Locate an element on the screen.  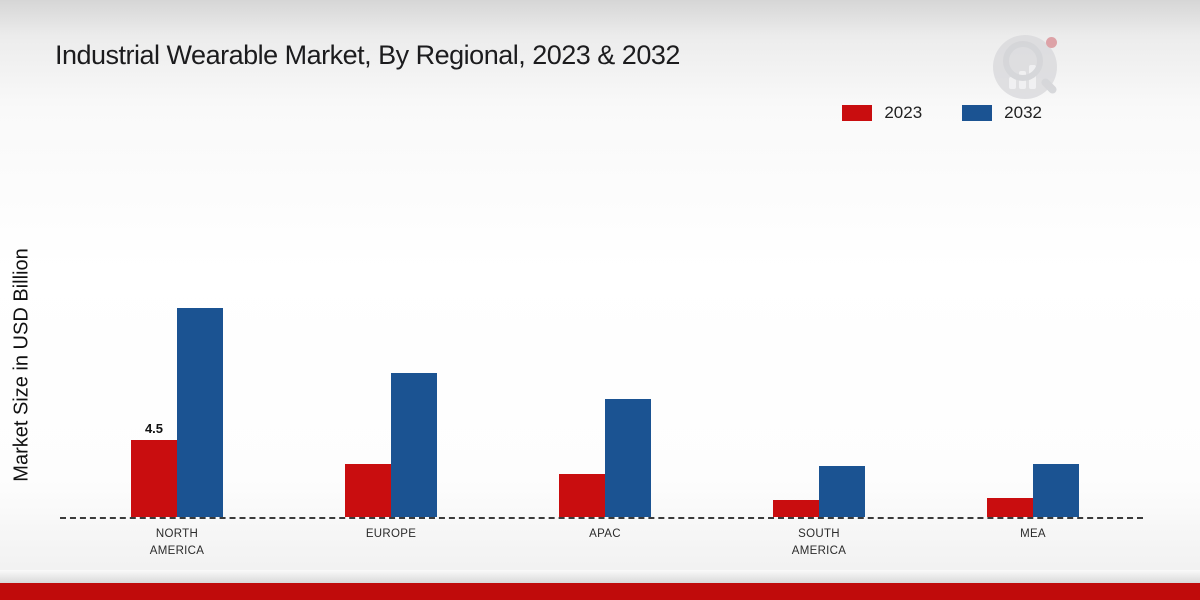
bar-group-south-america is located at coordinates (819, 491).